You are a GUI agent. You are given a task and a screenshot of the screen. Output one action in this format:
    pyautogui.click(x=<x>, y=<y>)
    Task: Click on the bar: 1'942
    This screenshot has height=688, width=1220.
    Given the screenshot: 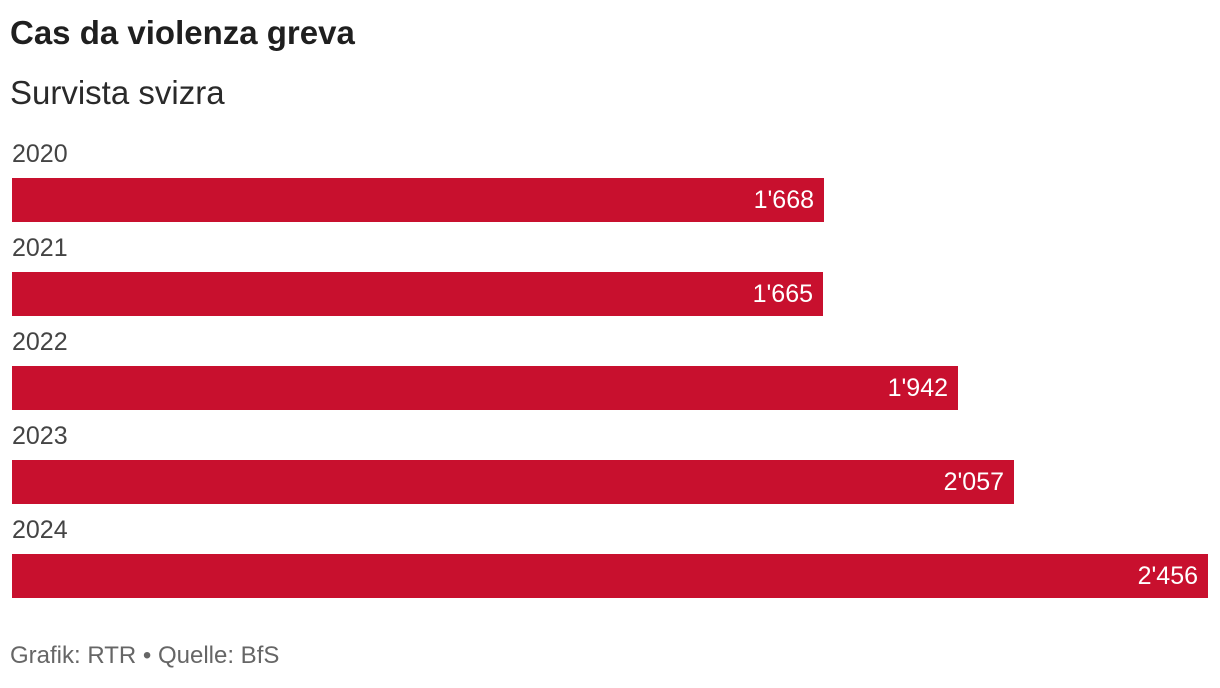 What is the action you would take?
    pyautogui.click(x=485, y=388)
    